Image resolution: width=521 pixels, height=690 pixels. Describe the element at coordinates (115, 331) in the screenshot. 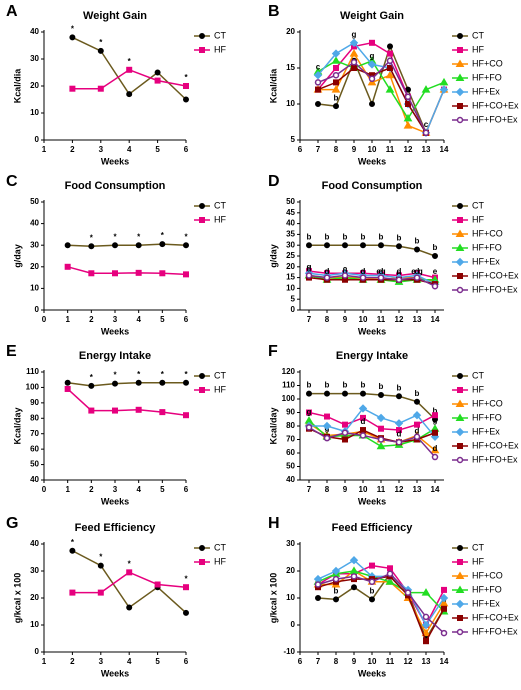

I see `x-axis-label: Weeks` at that location.